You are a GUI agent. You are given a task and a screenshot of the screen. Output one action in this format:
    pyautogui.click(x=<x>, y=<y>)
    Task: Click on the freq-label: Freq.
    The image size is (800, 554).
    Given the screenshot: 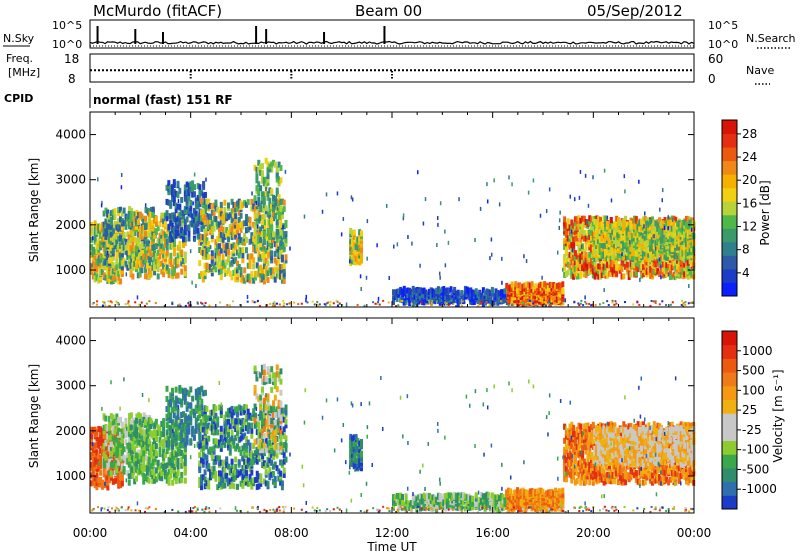 What is the action you would take?
    pyautogui.click(x=19, y=58)
    